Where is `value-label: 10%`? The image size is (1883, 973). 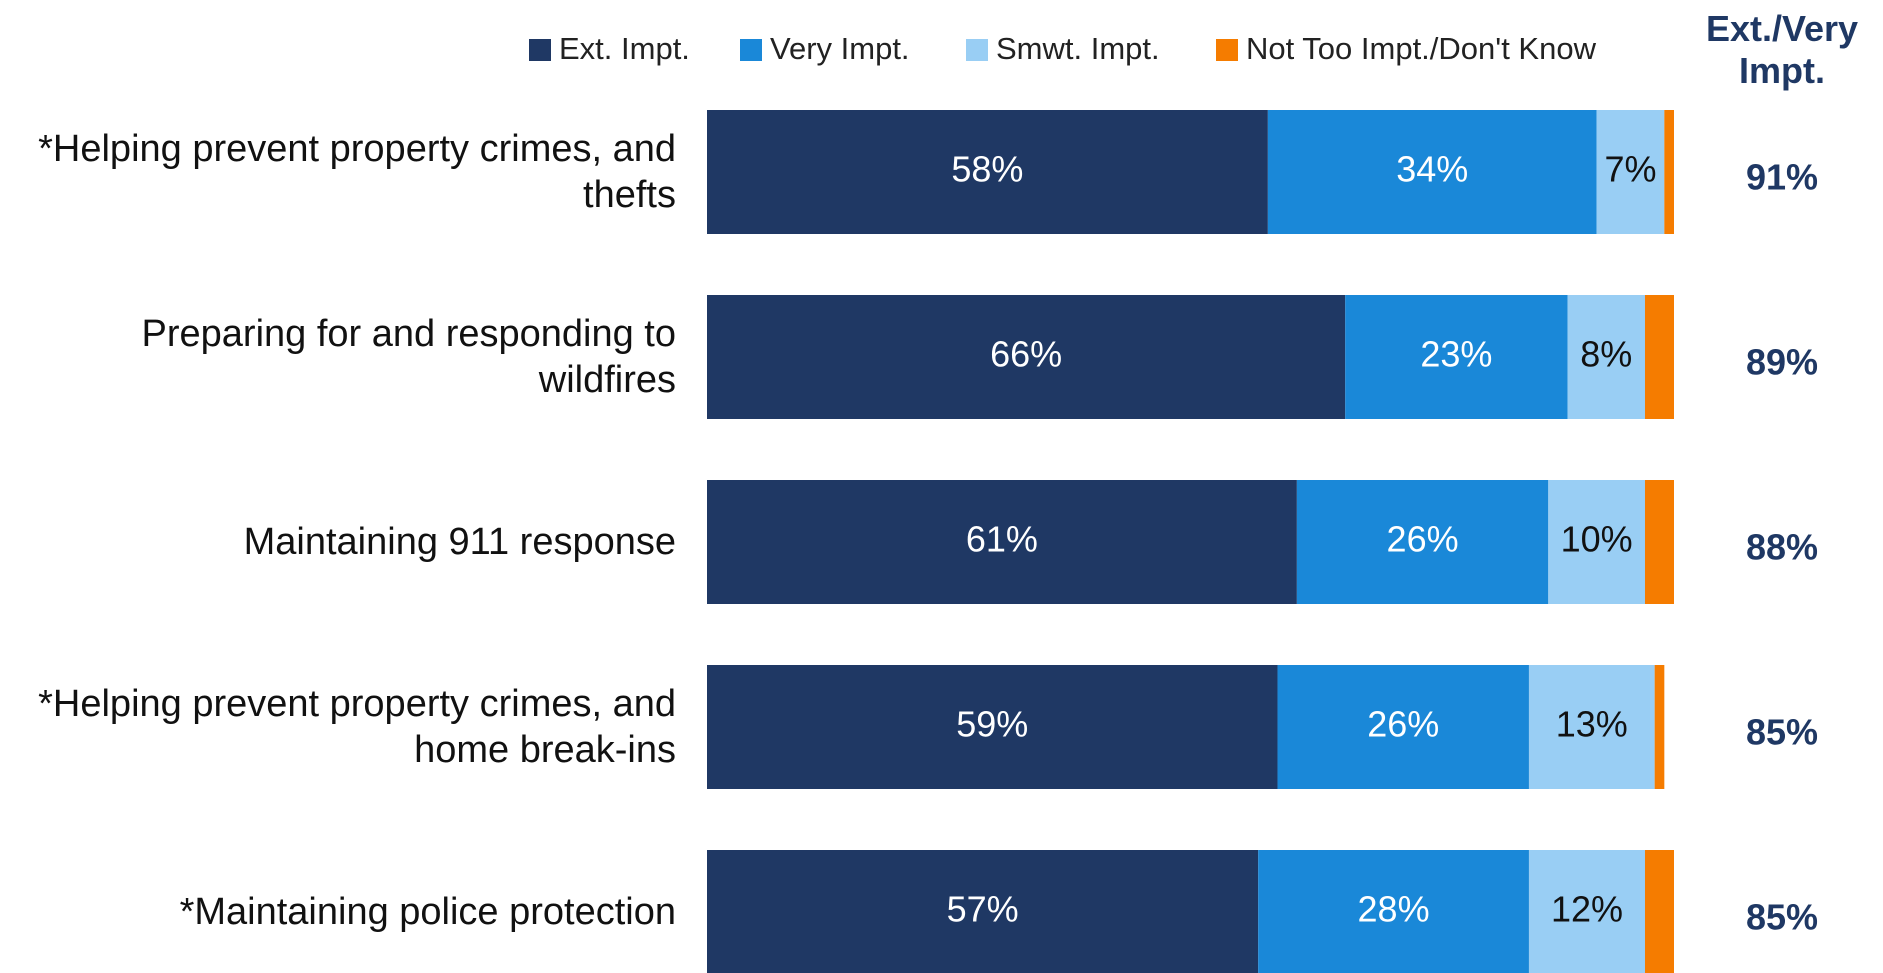
value-label: 10% is located at coordinates (1597, 539).